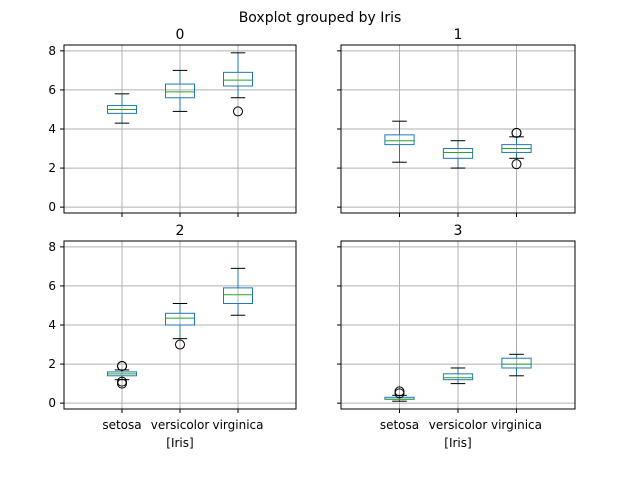 This screenshot has width=640, height=480. Describe the element at coordinates (320, 18) in the screenshot. I see `figure-suptitle: Boxplot grouped by Iris` at that location.